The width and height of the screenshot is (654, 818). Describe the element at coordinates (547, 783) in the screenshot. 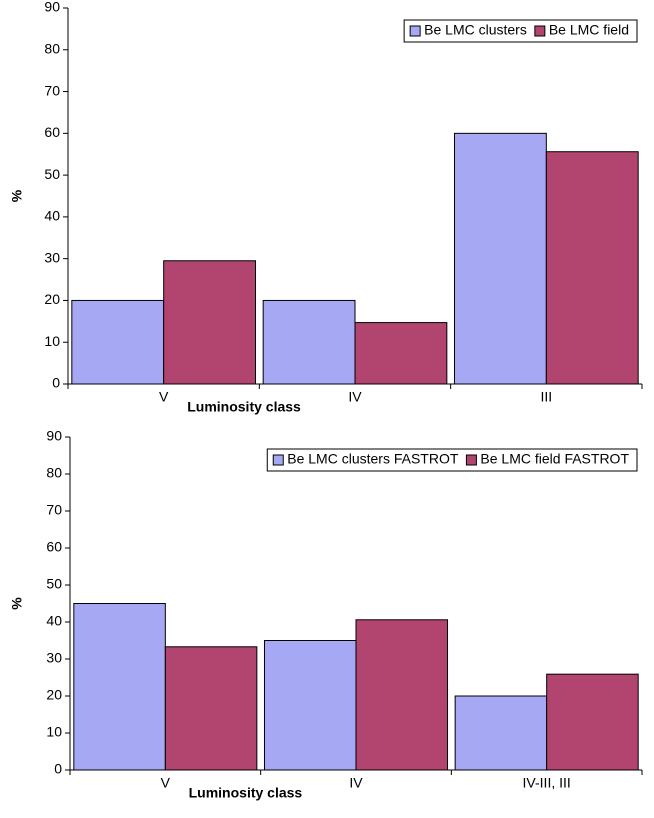

I see `x-tick-label: IV-III, III` at that location.